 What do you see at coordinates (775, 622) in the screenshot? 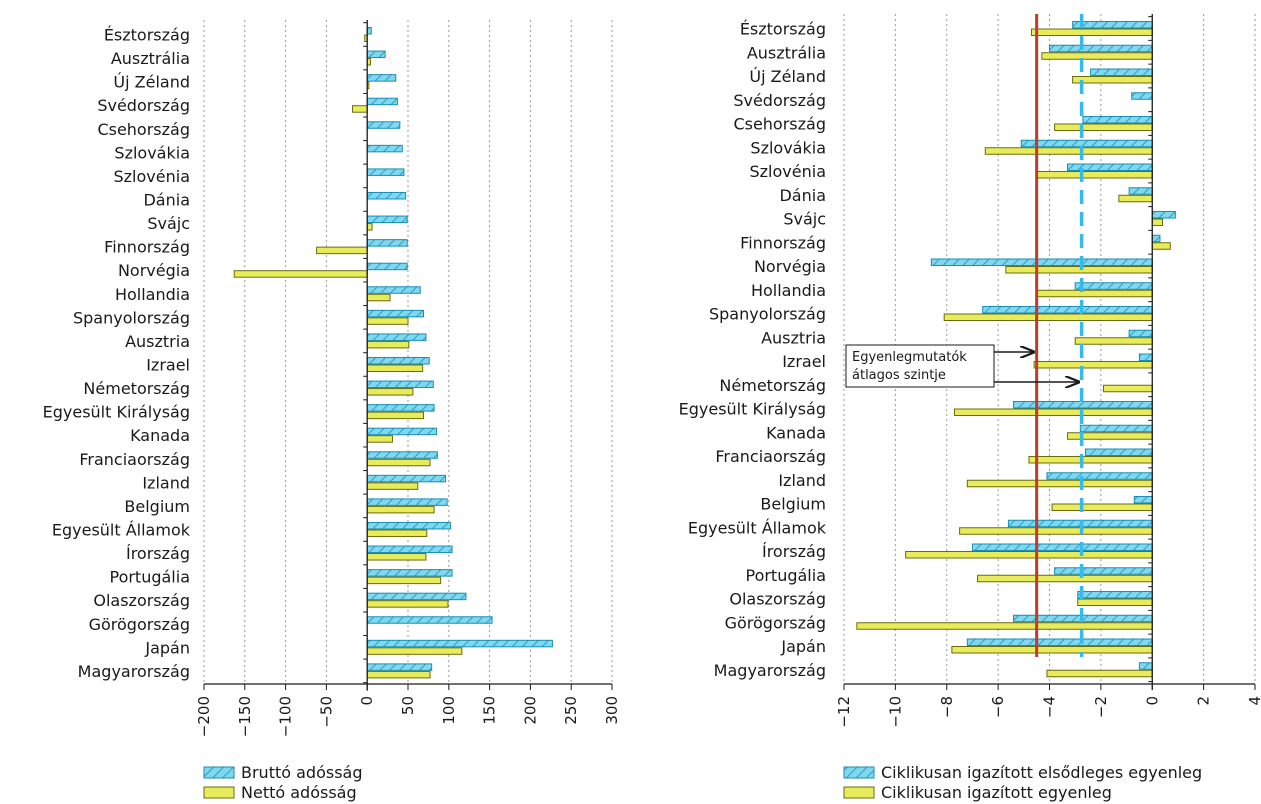
I see `category-label: Görögország` at bounding box center [775, 622].